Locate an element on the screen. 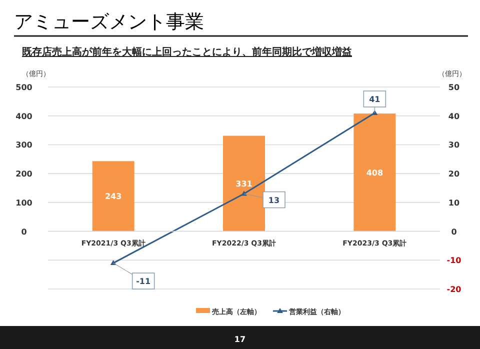 The image size is (480, 349). y-tick-label: 500 is located at coordinates (24, 87).